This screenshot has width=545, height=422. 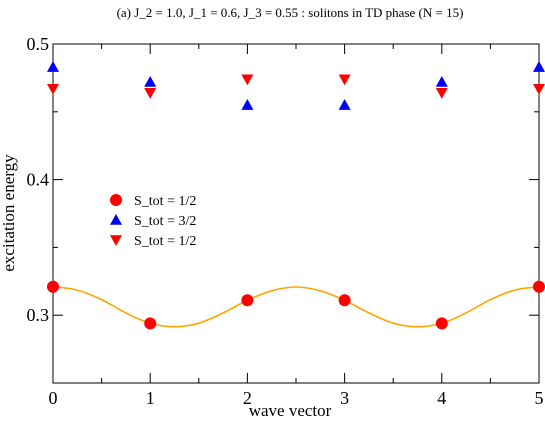 I want to click on y-tick-label: 0.5, so click(x=38, y=44).